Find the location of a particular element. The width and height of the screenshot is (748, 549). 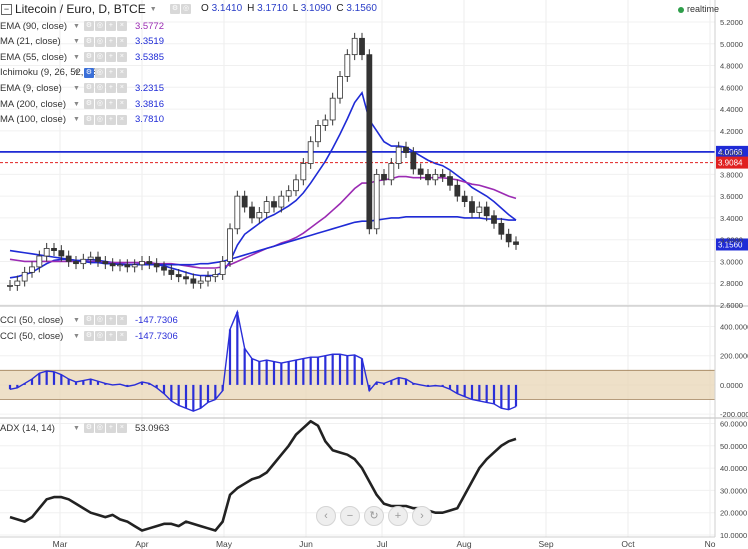

zoom-in-icon: + is located at coordinates (398, 516).